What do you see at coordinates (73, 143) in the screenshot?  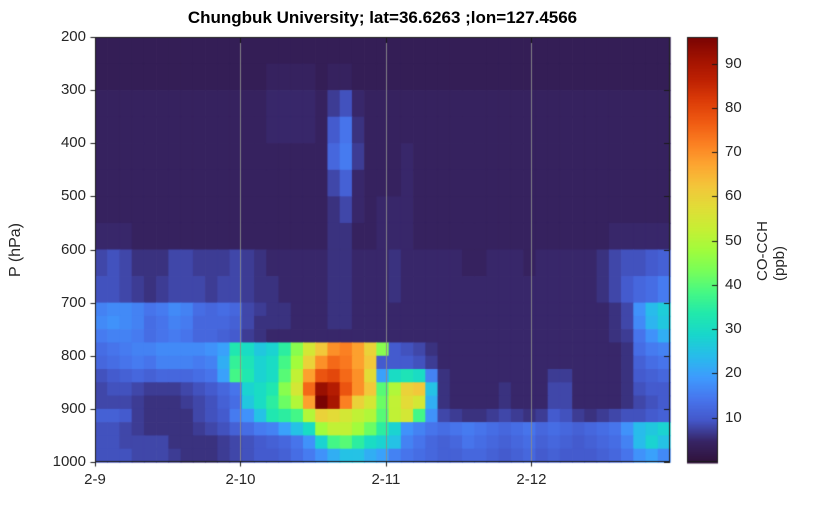 I see `y-axis-tick-label: 400` at bounding box center [73, 143].